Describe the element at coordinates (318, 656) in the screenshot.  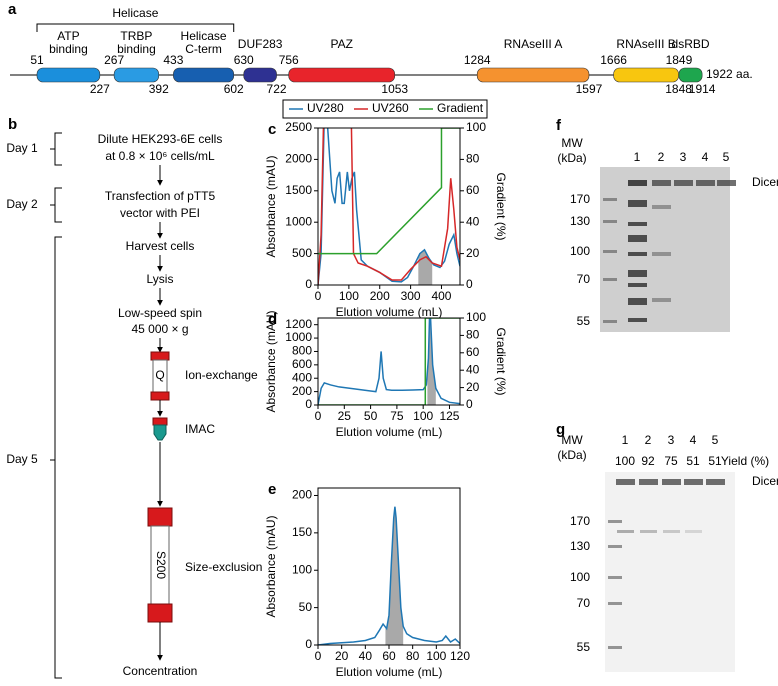
I see `x-tick-label: 0` at that location.